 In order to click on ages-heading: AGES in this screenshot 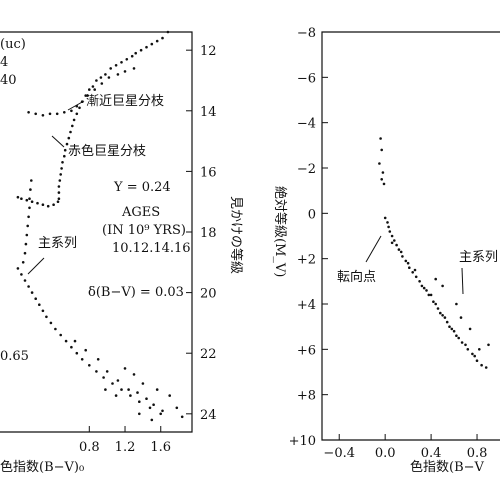, I will do `click(140, 212)`.